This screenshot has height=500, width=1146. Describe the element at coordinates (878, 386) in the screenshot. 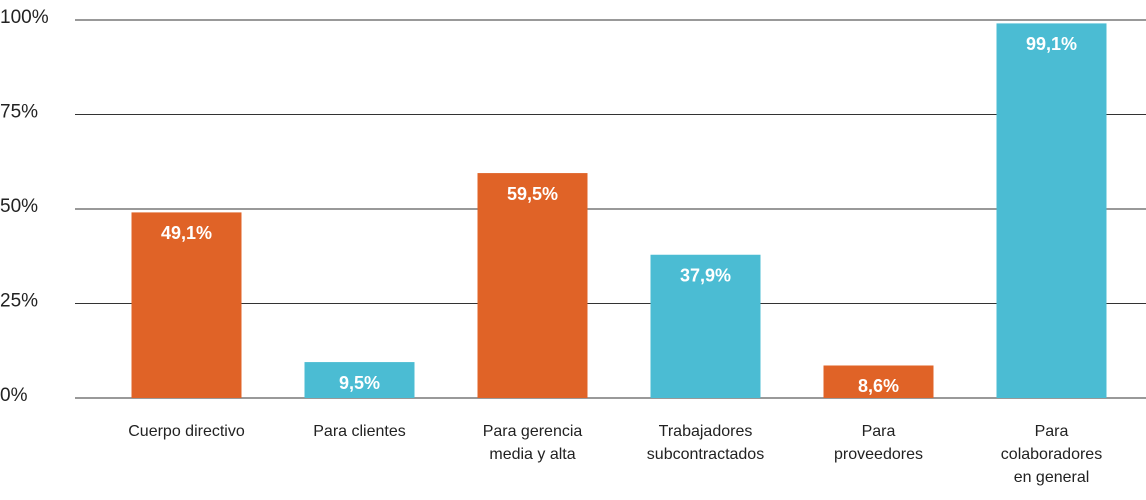

I see `value-label: 8,6%` at that location.